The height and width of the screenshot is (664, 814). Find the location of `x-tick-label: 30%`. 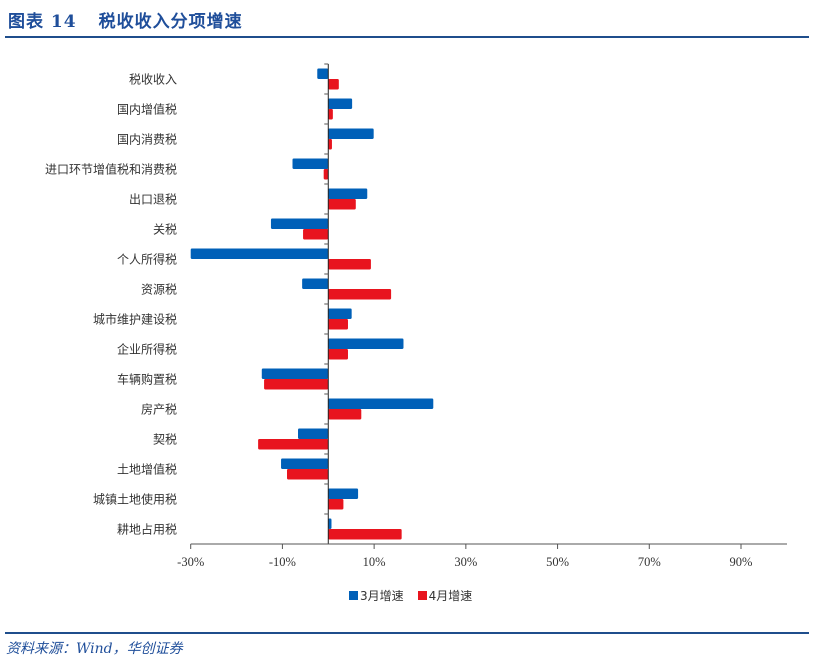

x-tick-label: 30% is located at coordinates (465, 562).